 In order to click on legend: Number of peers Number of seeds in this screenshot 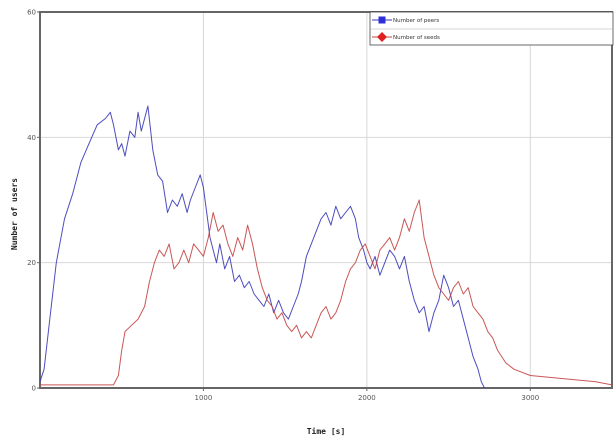, I will do `click(491, 28)`.